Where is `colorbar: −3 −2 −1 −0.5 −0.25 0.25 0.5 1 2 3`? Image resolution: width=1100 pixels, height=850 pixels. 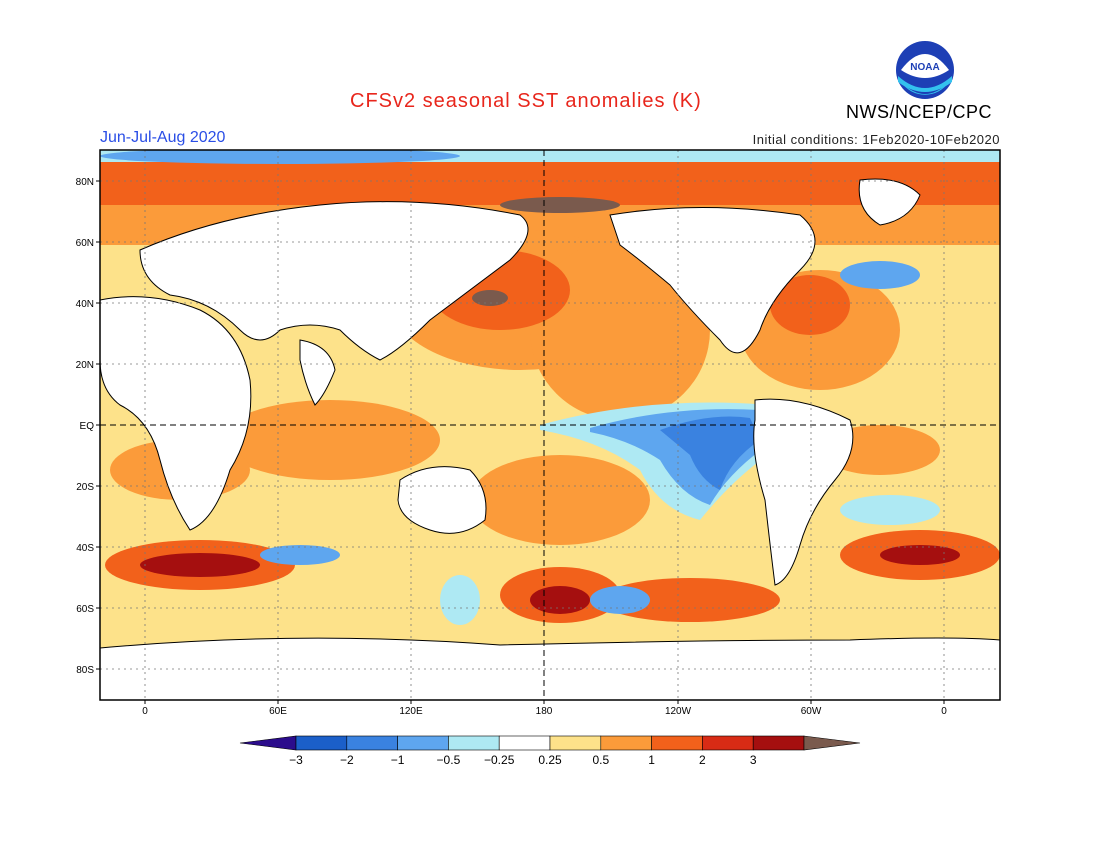 colorbar: −3 −2 −1 −0.5 −0.25 0.25 0.5 1 2 3 is located at coordinates (550, 751).